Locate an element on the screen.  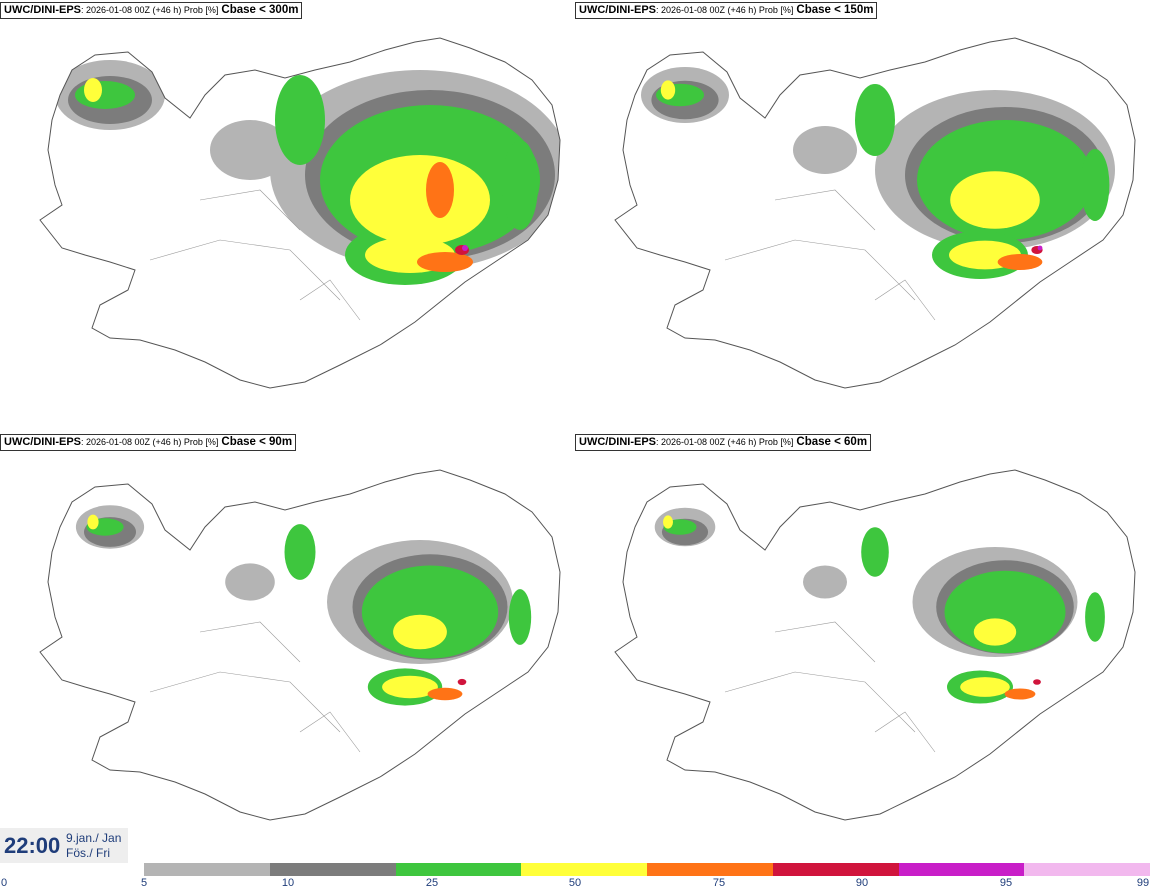
colorbar-tick-label: 90 is located at coordinates (862, 883).